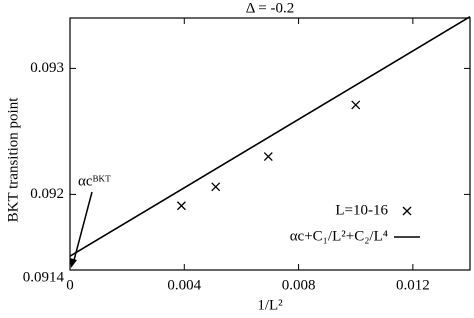  I want to click on y-axis-label: BKT transition point, so click(13, 160).